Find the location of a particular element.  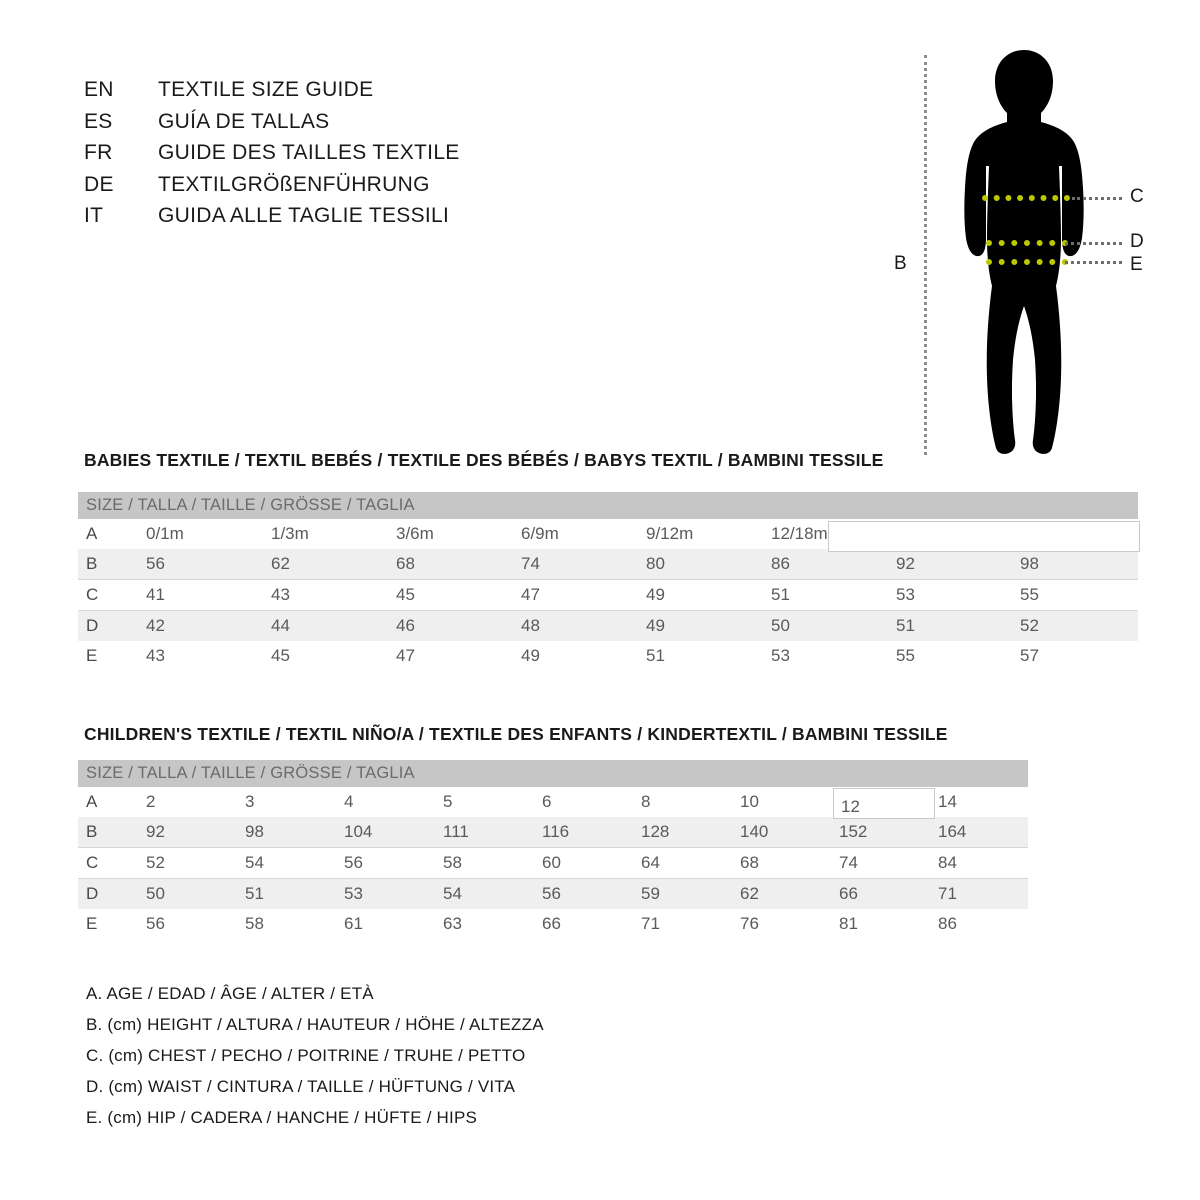

table-cell: 14 is located at coordinates (947, 801).